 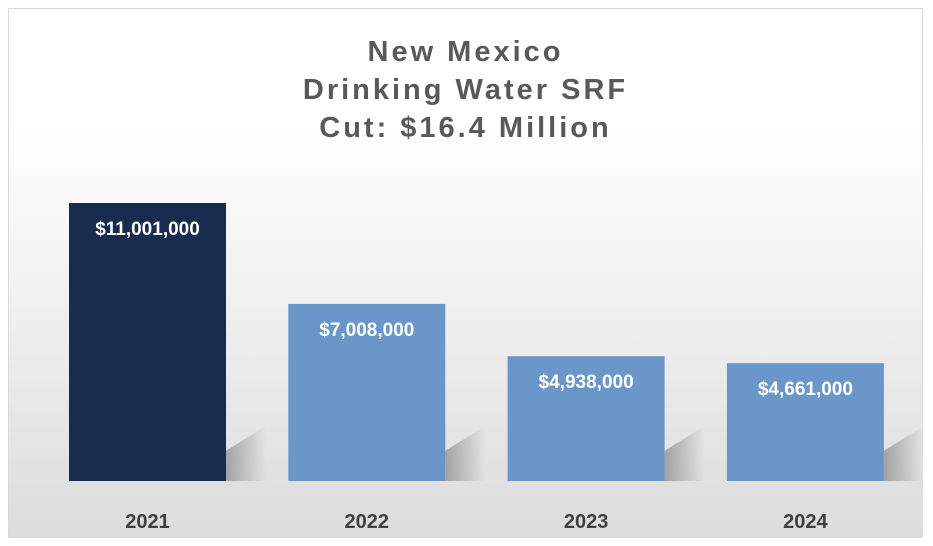 I want to click on data-label-2023: $4,938,000, so click(x=586, y=382).